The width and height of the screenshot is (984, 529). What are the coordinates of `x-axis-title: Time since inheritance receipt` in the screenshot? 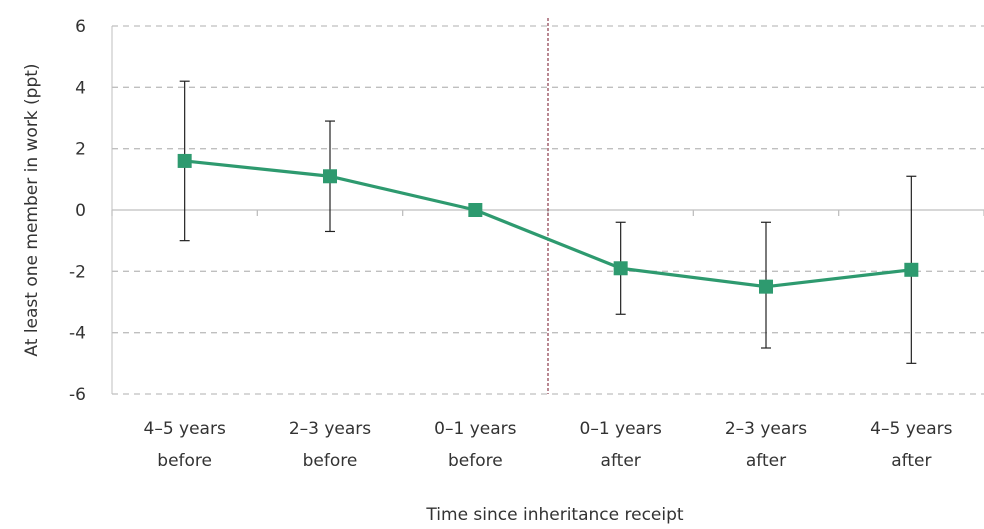 It's located at (554, 515).